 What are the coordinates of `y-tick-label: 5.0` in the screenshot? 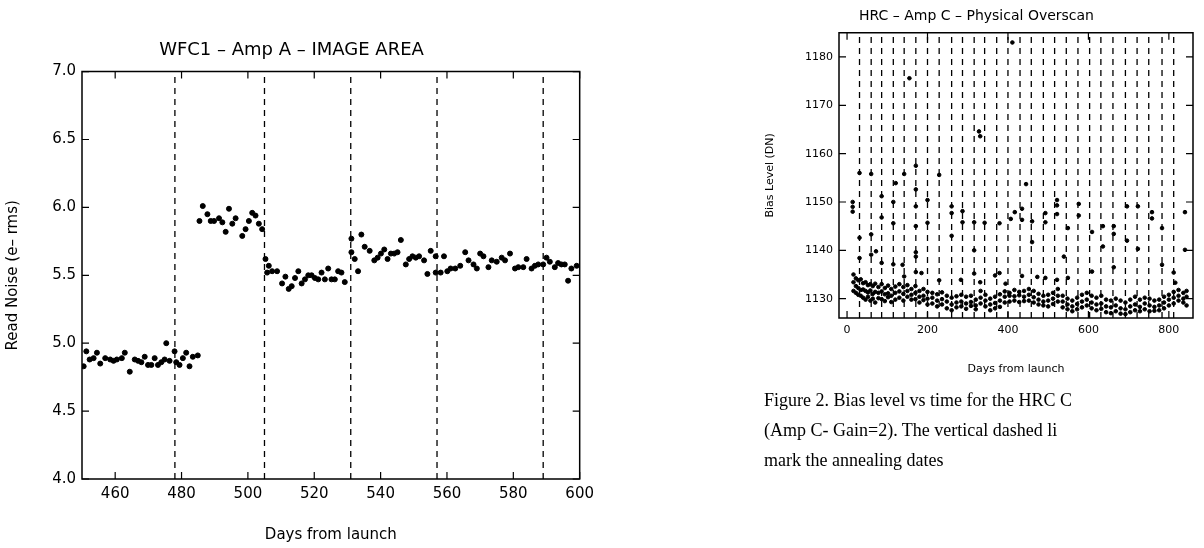 It's located at (64, 342).